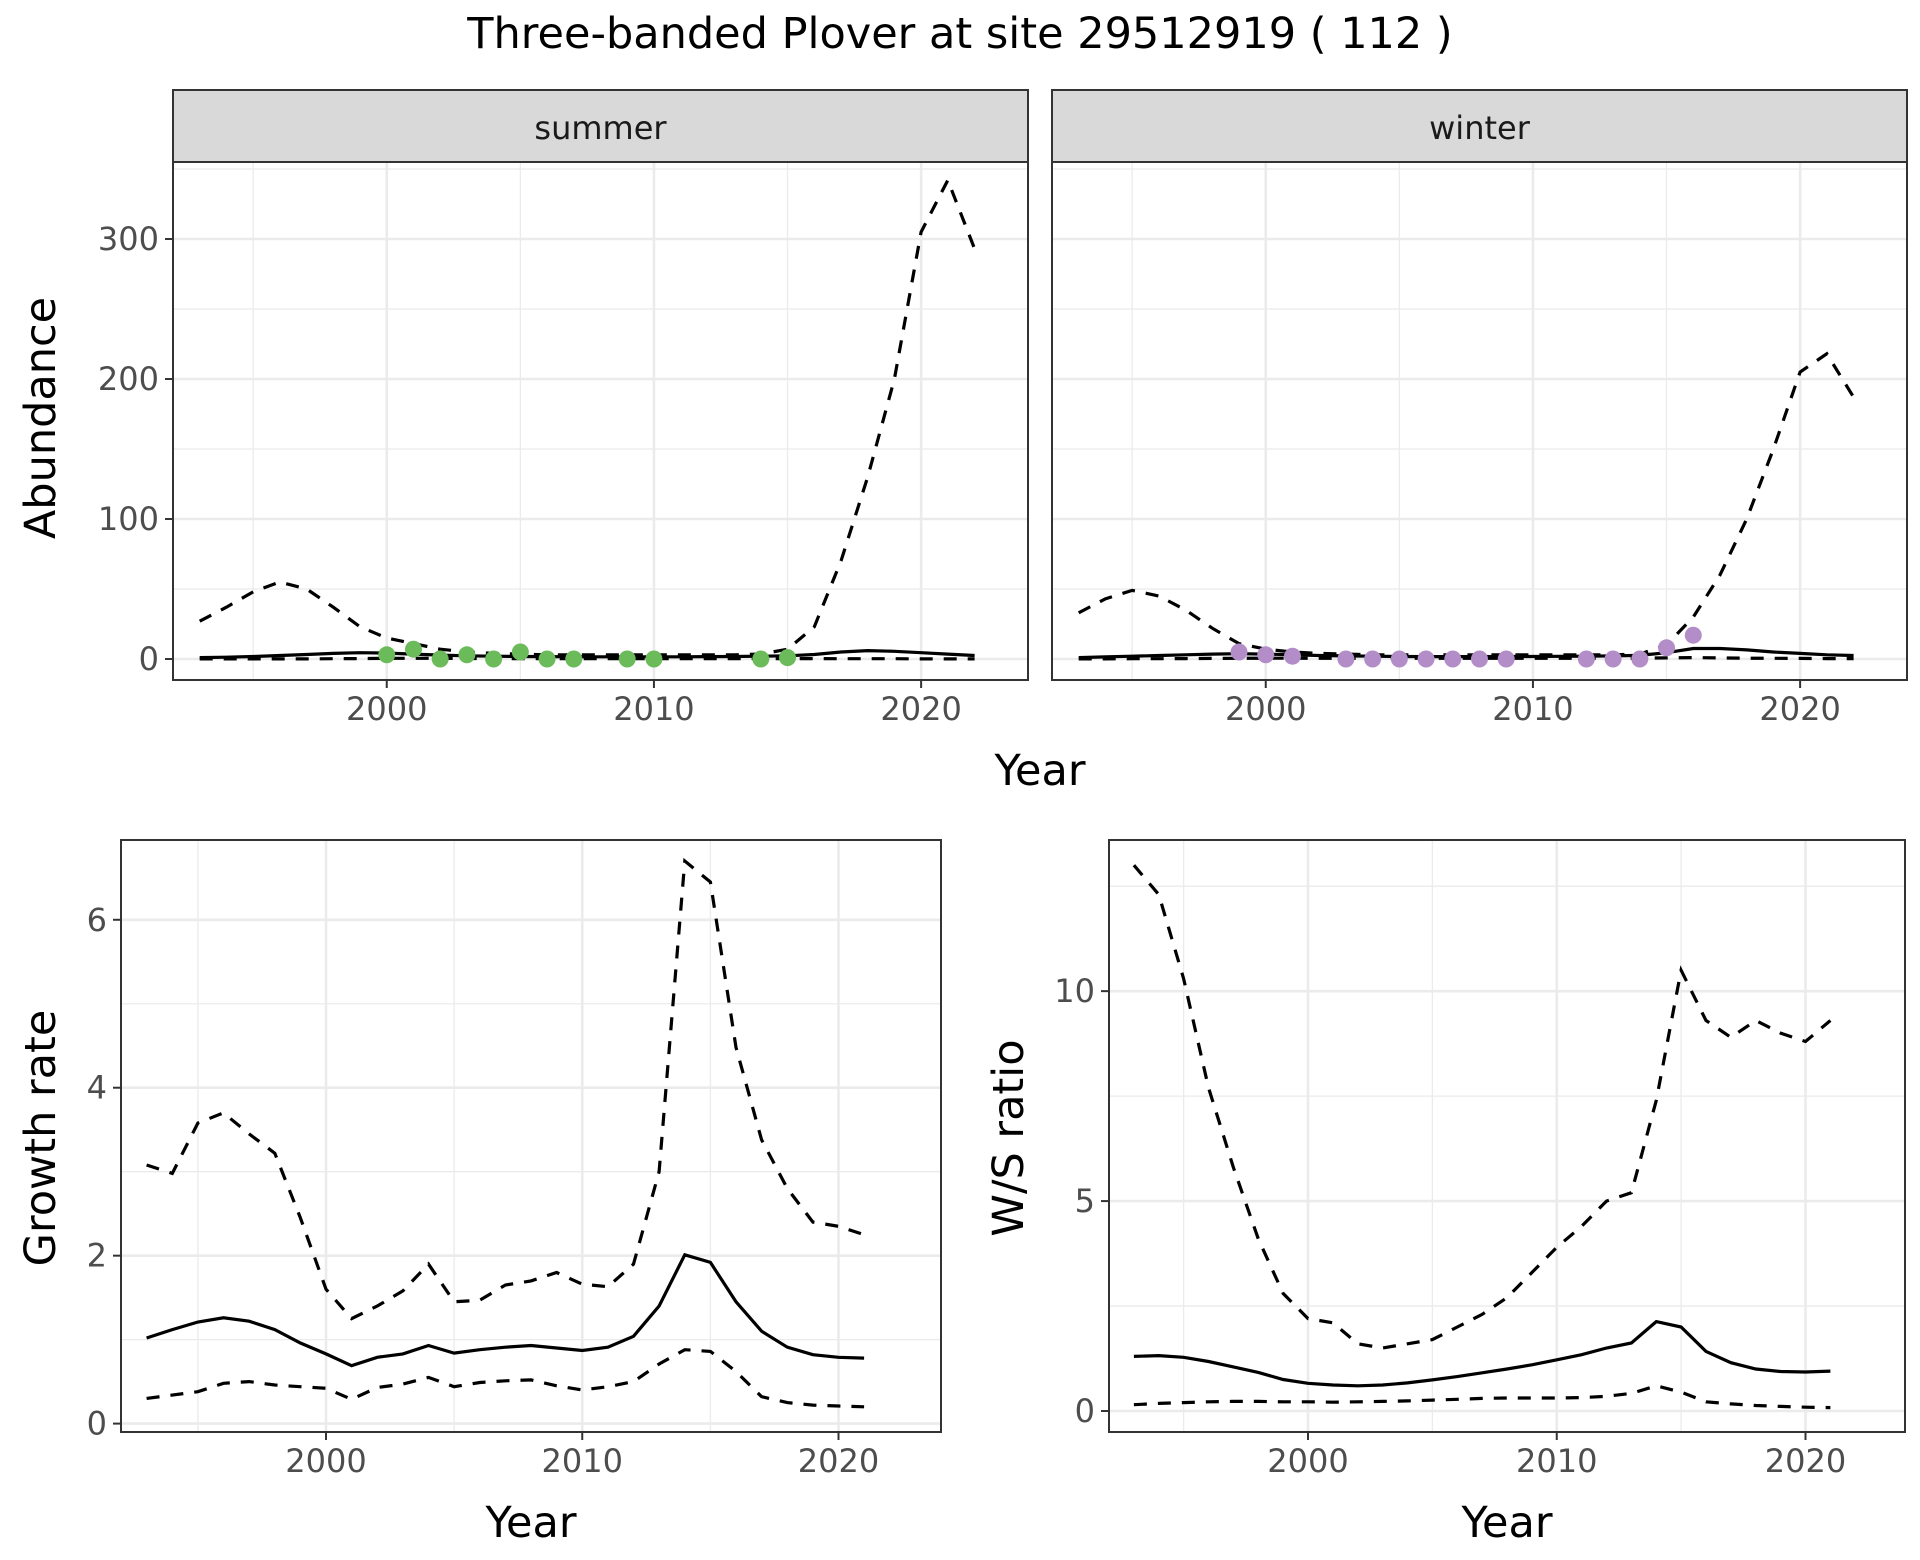 This screenshot has width=1920, height=1560. Describe the element at coordinates (587, 654) in the screenshot. I see `summer-estimate-line` at that location.